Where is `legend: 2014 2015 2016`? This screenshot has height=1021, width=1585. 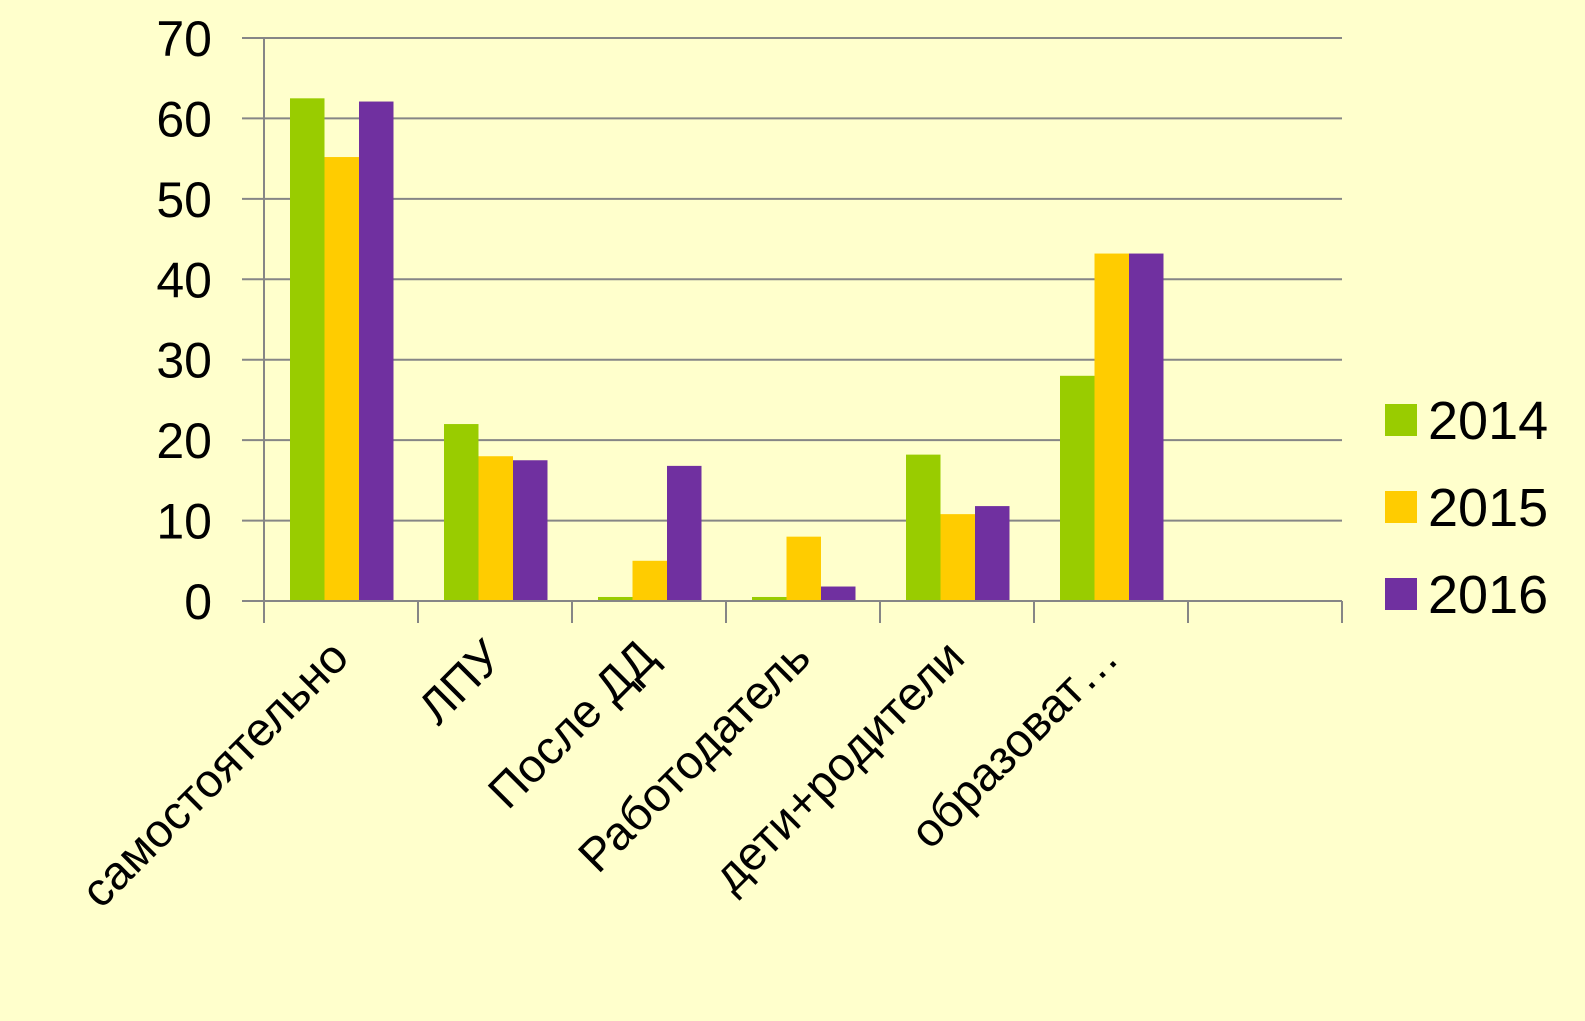 legend: 2014 2015 2016 is located at coordinates (1466, 508).